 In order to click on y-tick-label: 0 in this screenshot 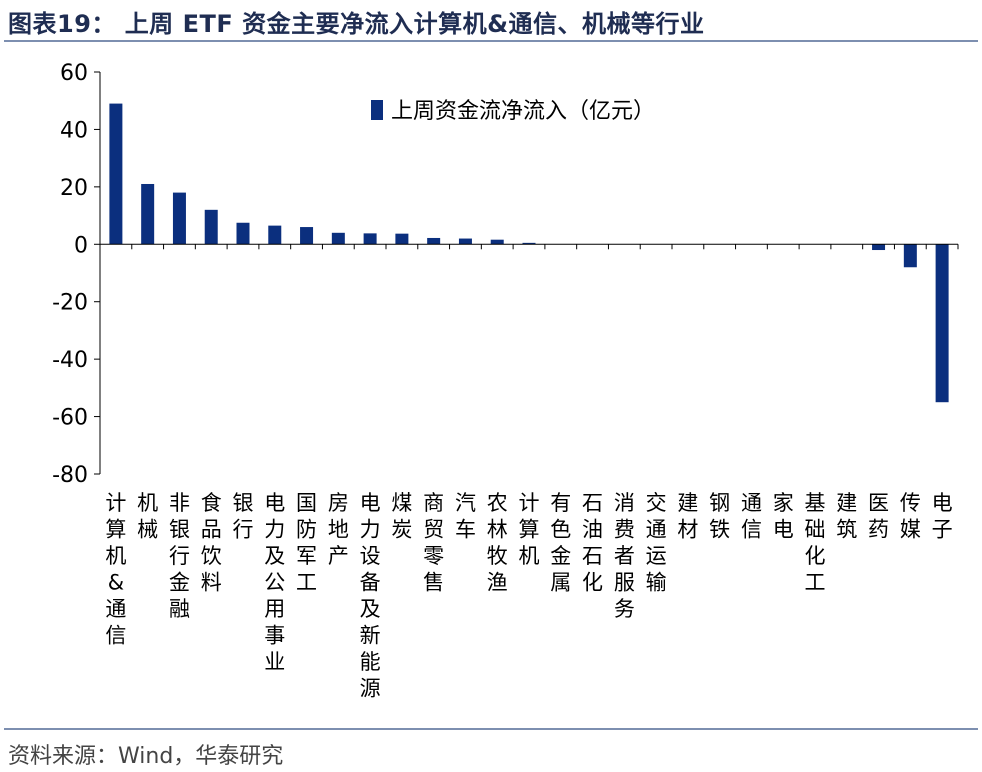, I will do `click(81, 245)`.